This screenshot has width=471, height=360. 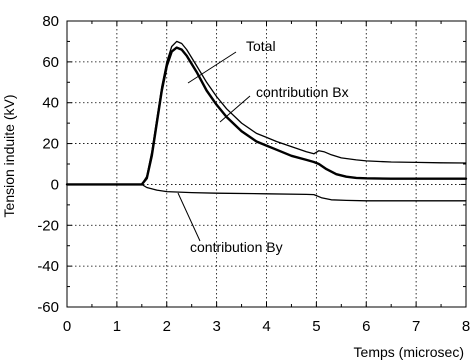 What do you see at coordinates (50, 62) in the screenshot?
I see `y-tick-label: 60` at bounding box center [50, 62].